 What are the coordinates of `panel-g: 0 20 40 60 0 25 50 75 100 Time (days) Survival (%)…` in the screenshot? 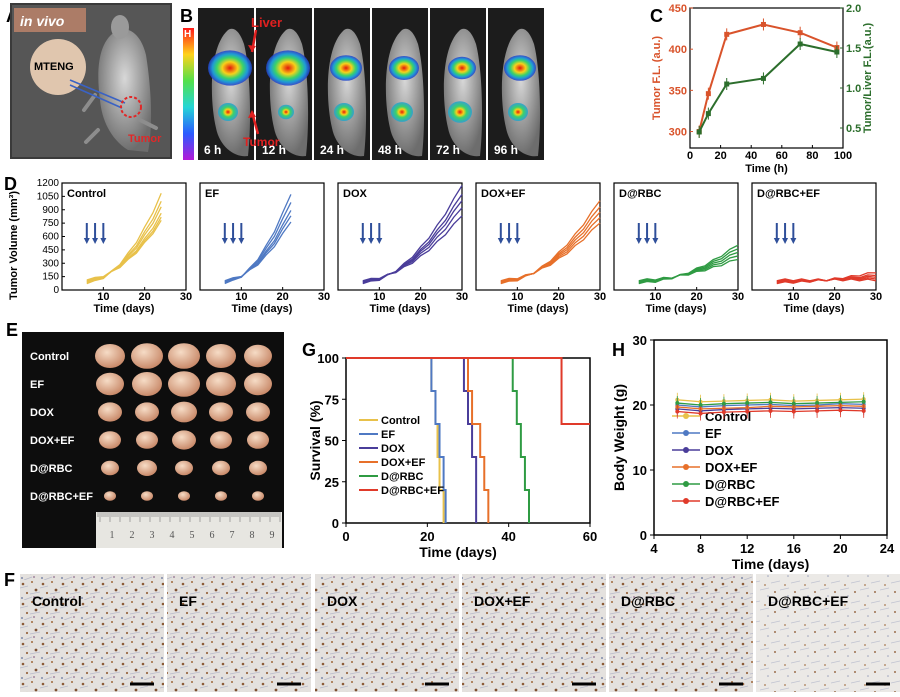 It's located at (452, 455).